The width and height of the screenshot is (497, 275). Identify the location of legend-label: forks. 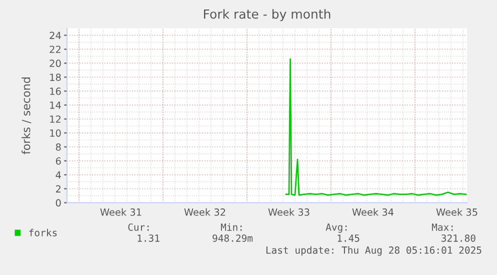
(43, 232).